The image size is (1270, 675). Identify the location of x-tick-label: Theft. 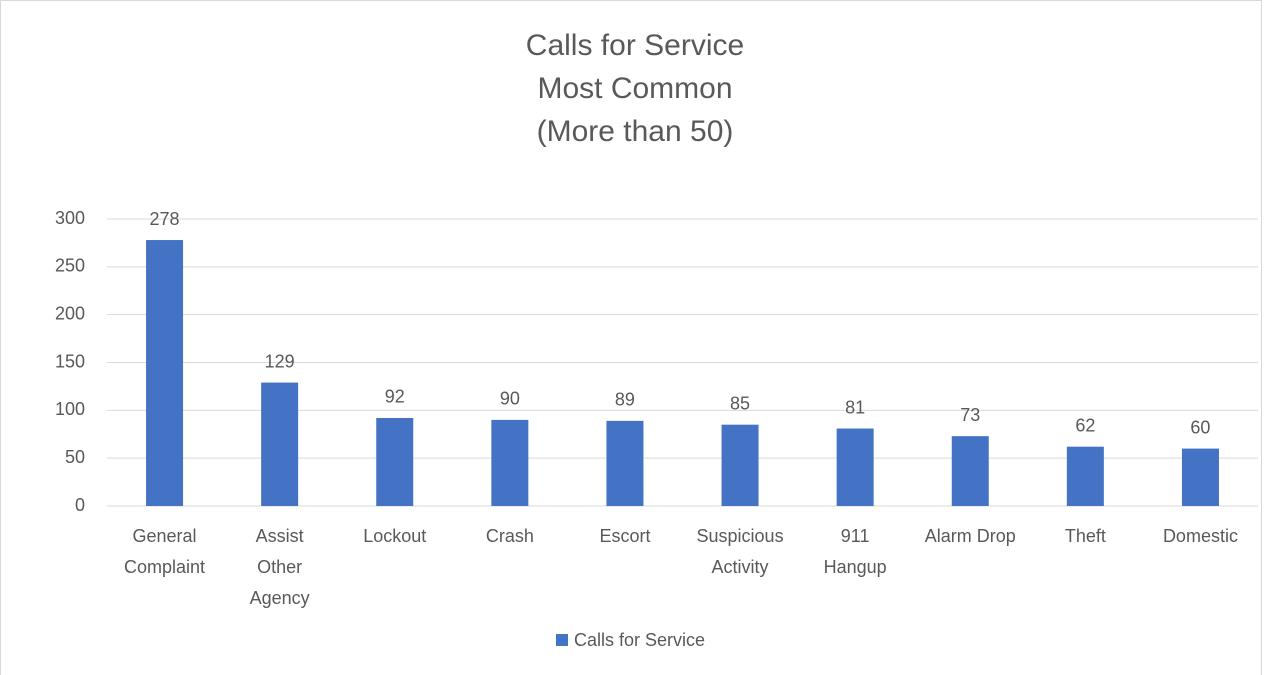
(1085, 536).